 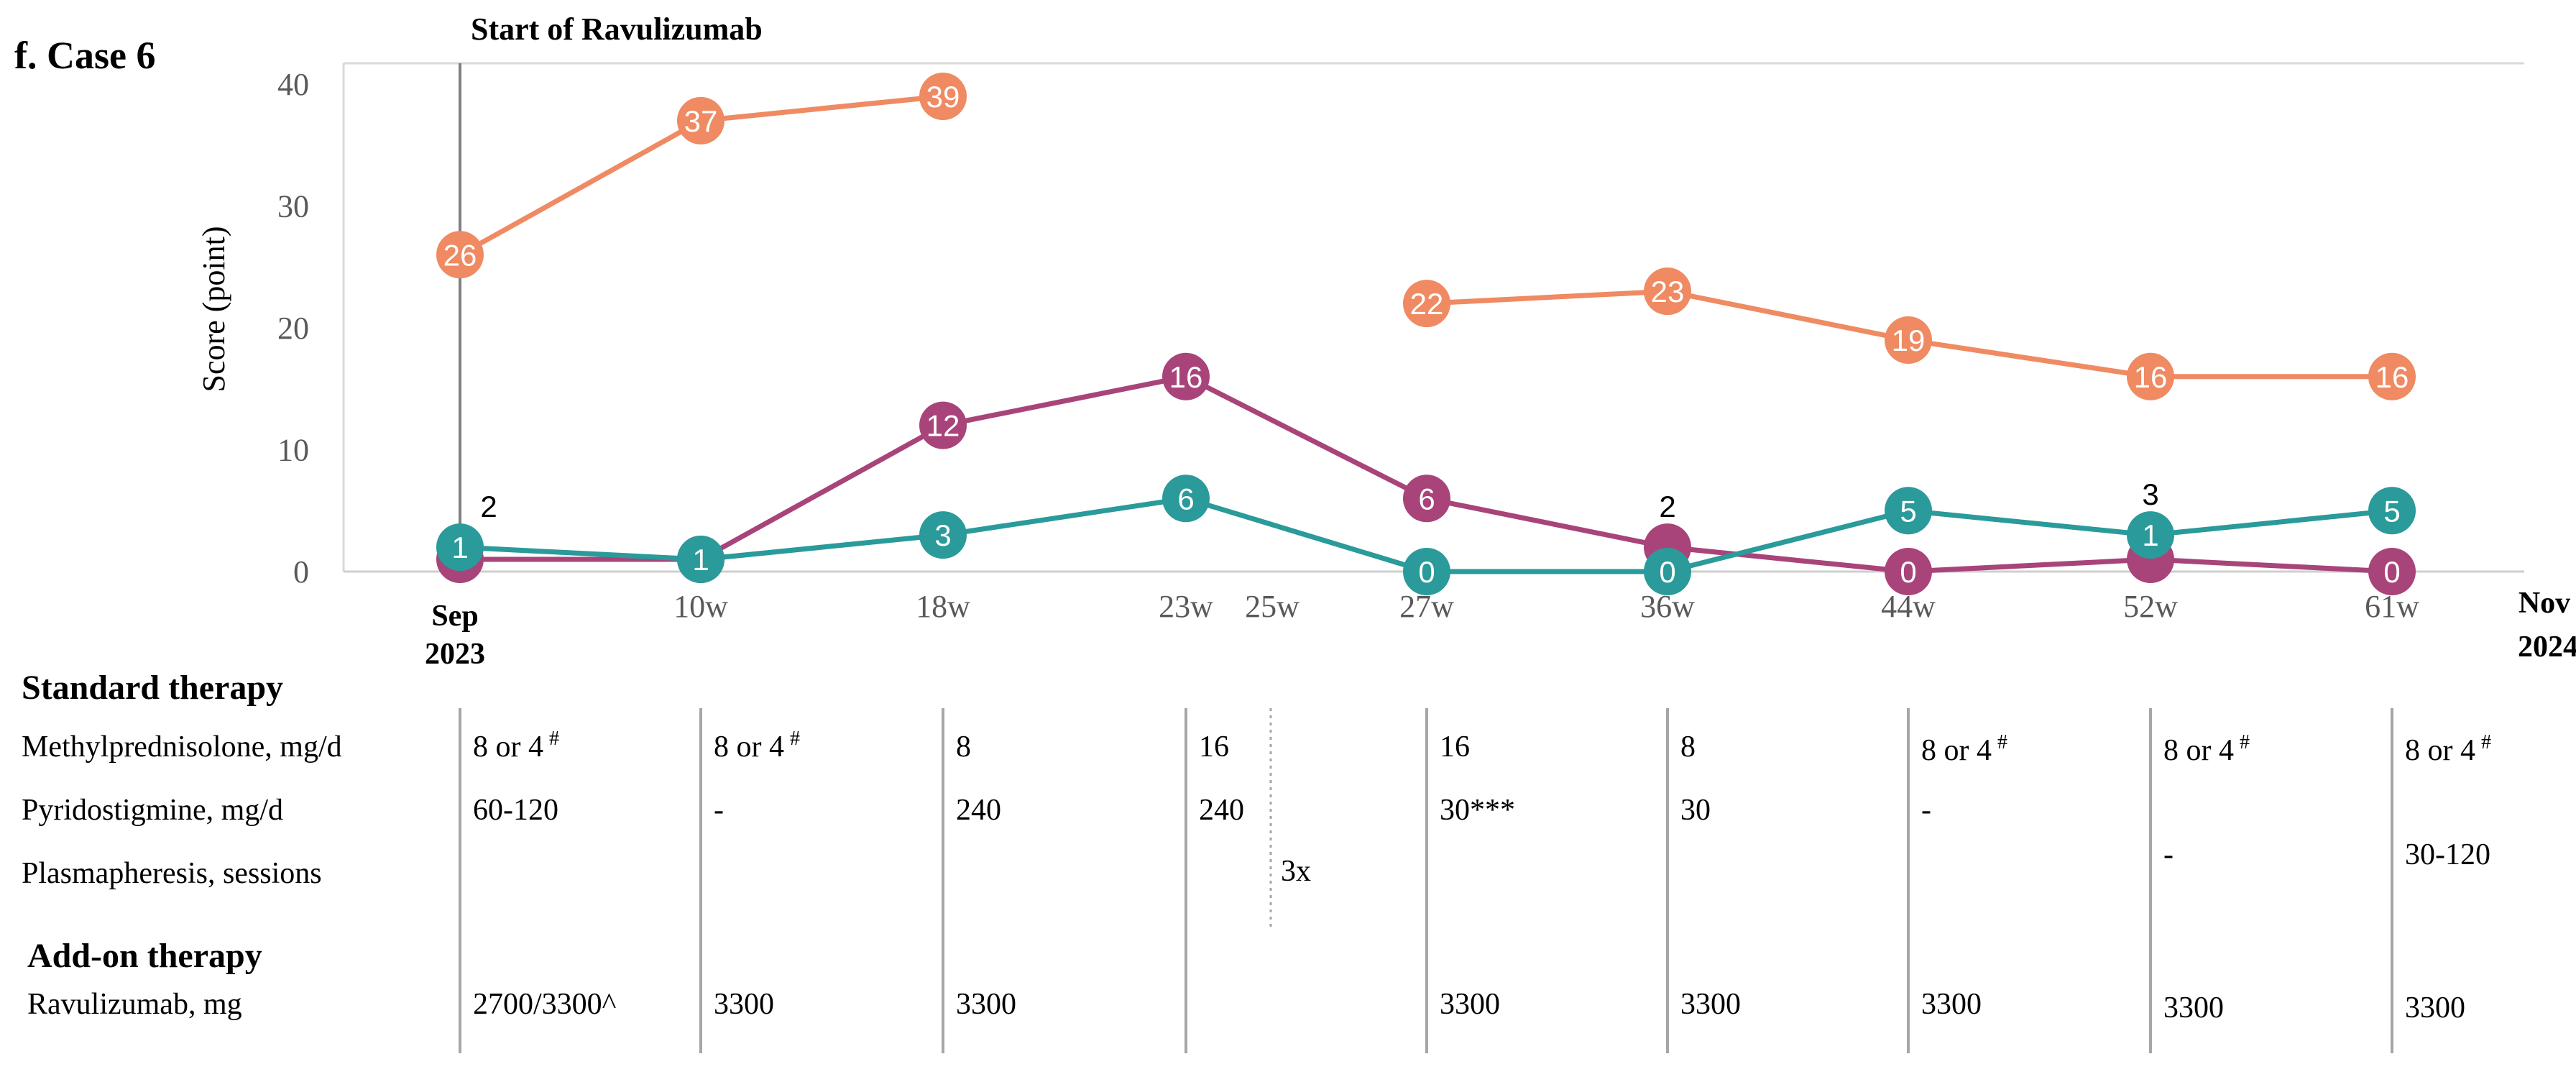 What do you see at coordinates (293, 84) in the screenshot?
I see `y-tick-label: 40` at bounding box center [293, 84].